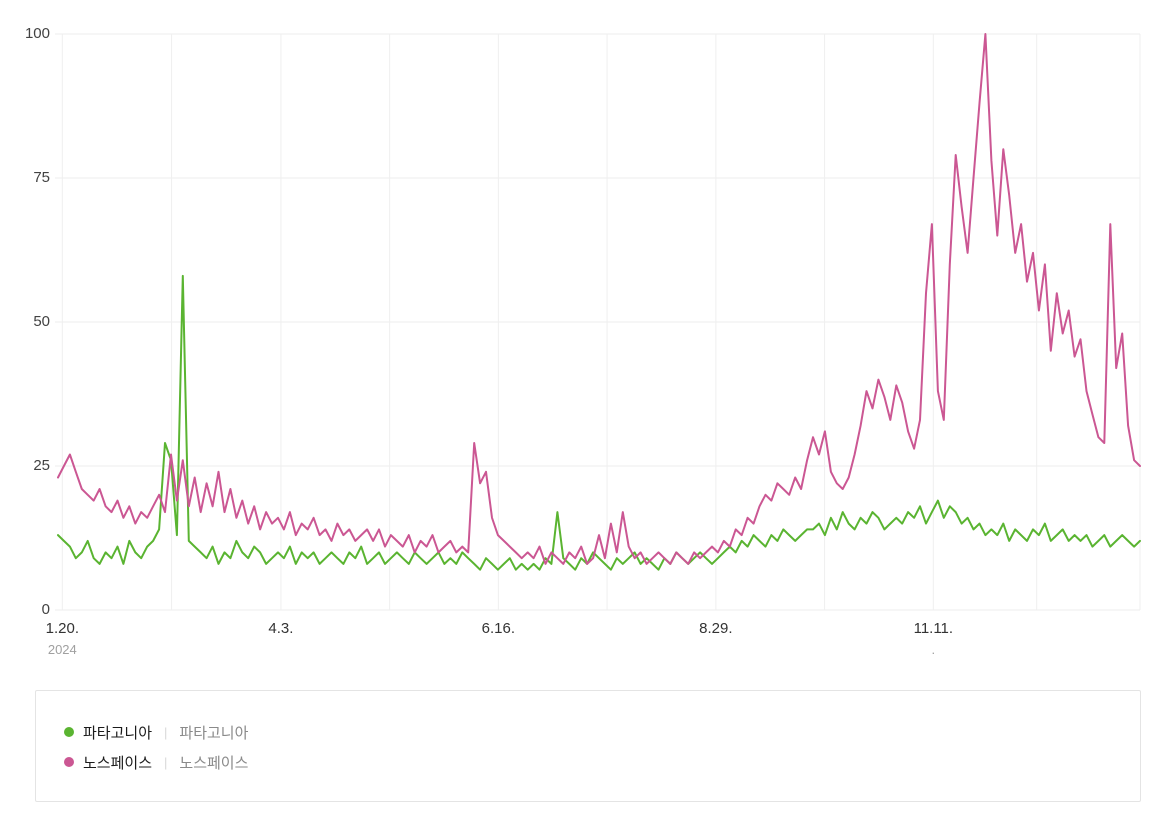  Describe the element at coordinates (41, 465) in the screenshot. I see `y-tick-label: 25` at that location.